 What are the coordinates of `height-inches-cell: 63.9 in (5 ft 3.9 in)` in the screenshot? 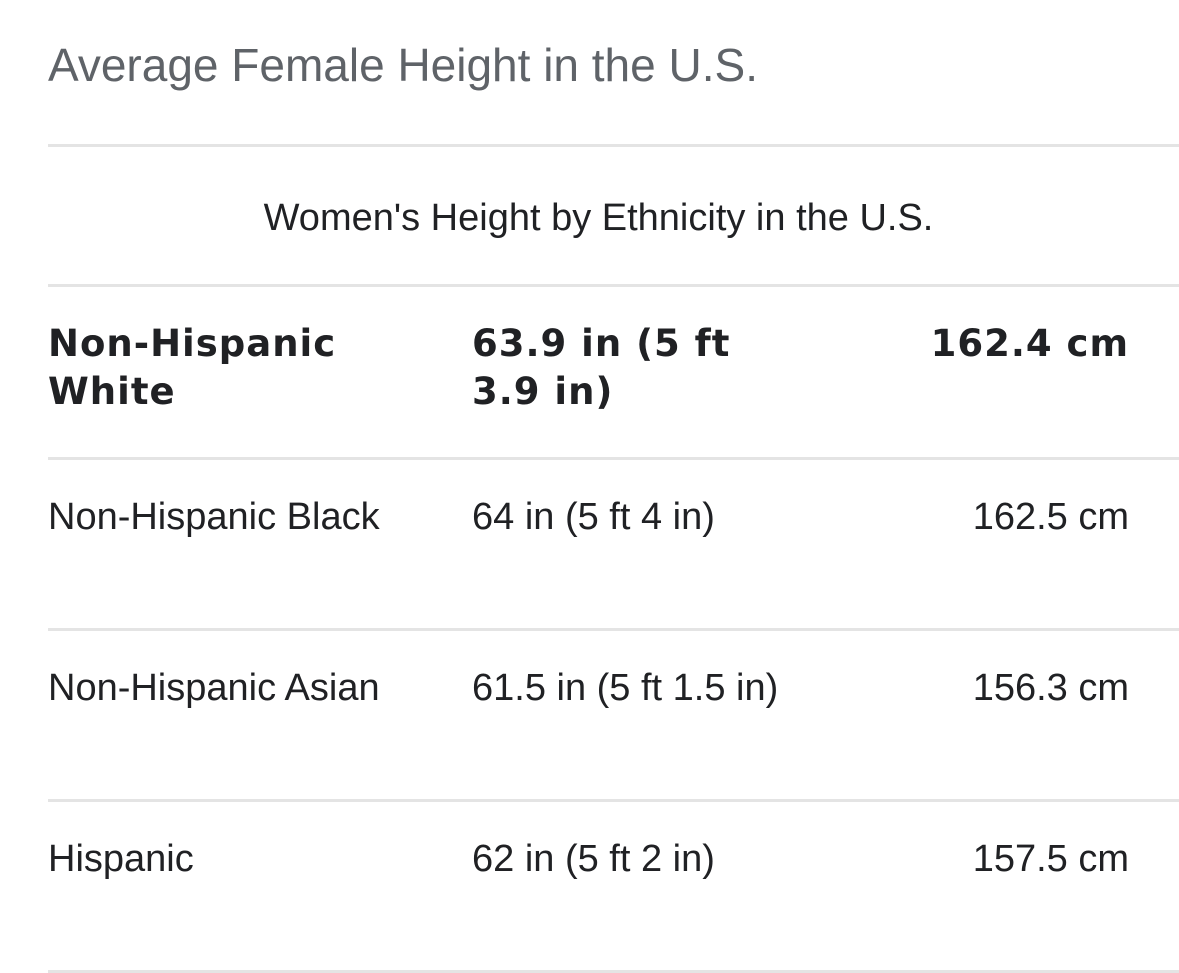 It's located at (637, 373).